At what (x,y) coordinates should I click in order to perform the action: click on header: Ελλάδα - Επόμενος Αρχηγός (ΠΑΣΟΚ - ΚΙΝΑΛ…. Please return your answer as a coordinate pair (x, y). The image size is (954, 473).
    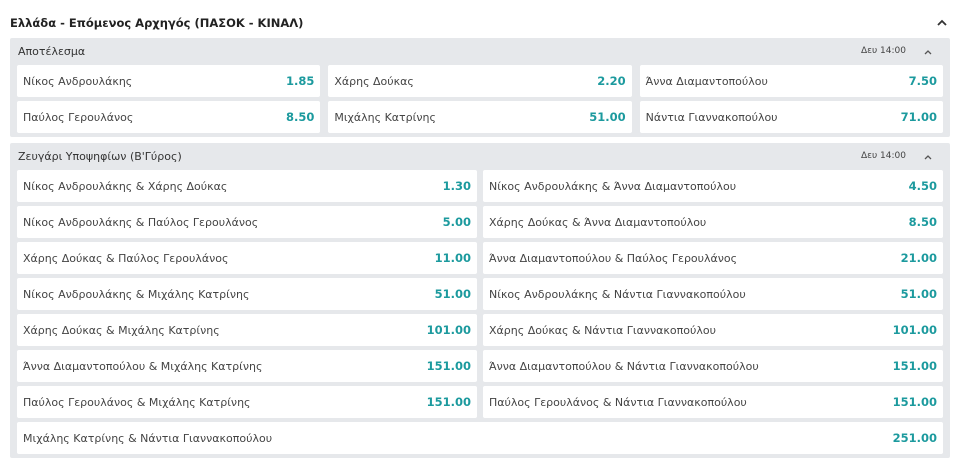
    Looking at the image, I should click on (479, 23).